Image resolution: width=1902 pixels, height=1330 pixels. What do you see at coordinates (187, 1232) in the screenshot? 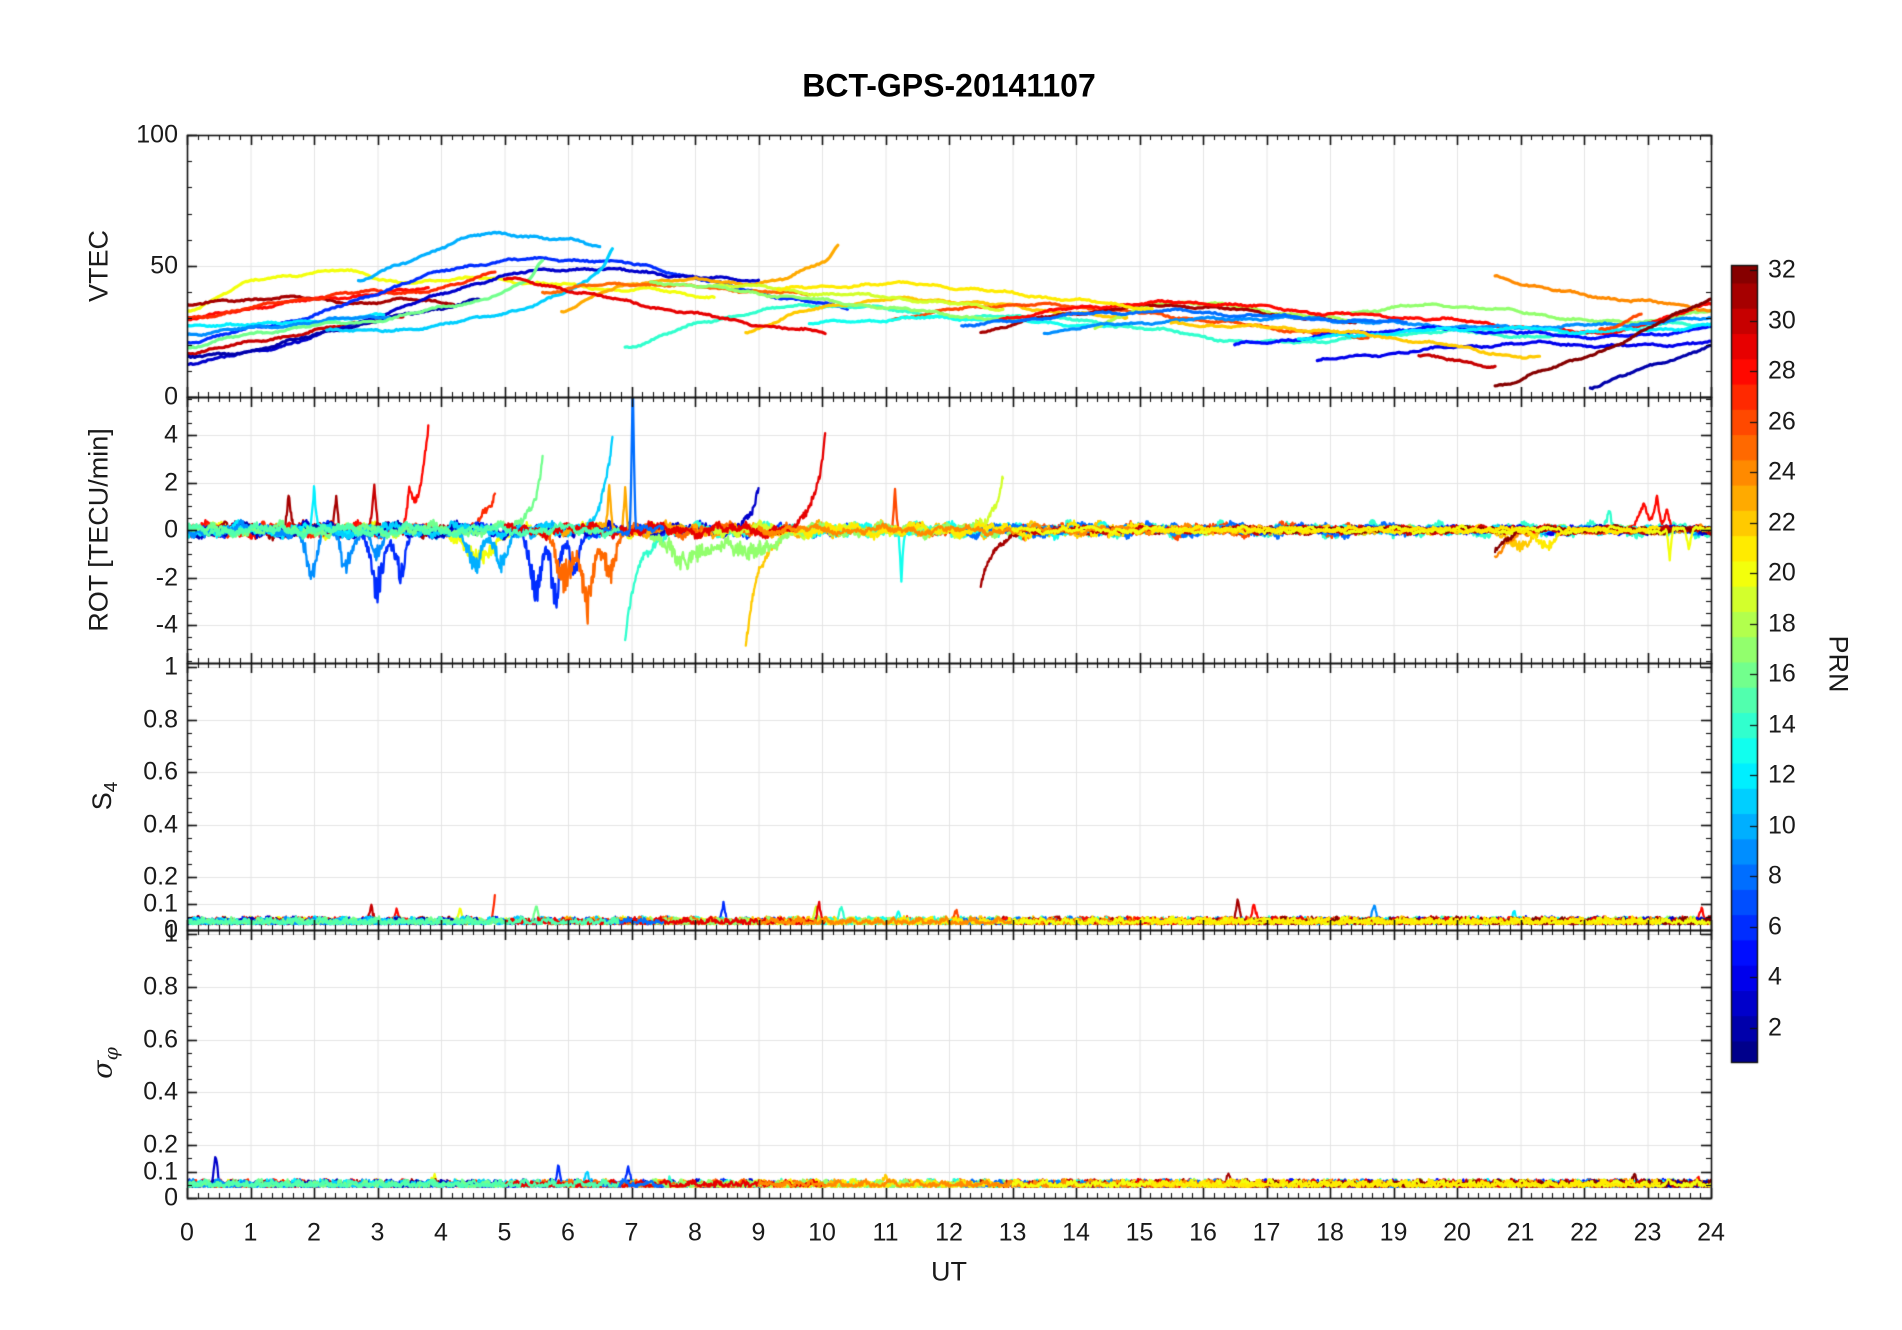
I see `x-tick-label: 0` at bounding box center [187, 1232].